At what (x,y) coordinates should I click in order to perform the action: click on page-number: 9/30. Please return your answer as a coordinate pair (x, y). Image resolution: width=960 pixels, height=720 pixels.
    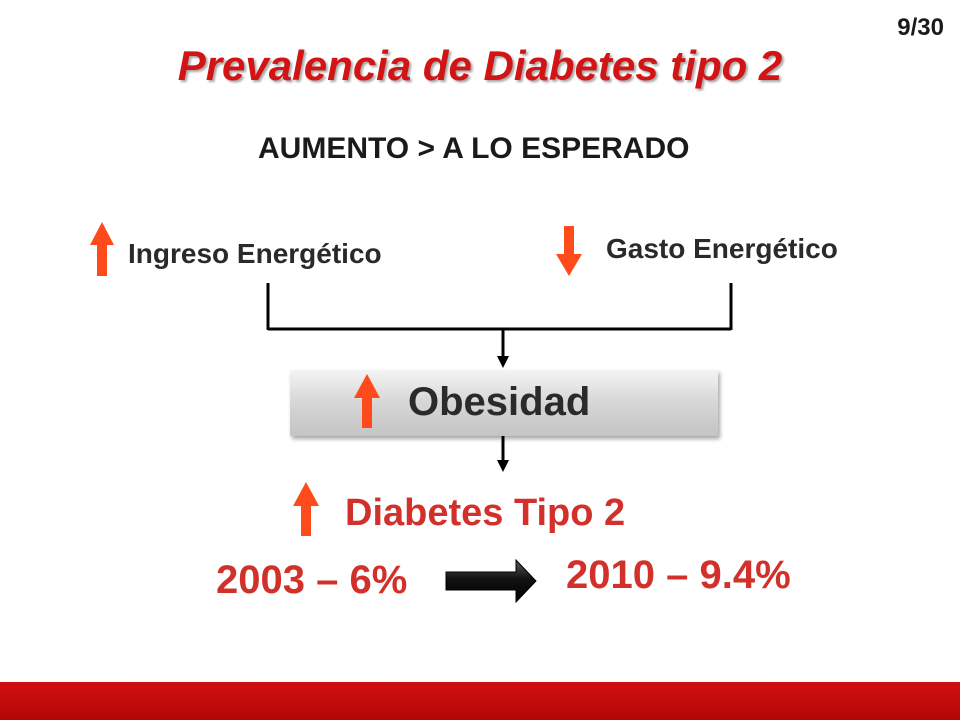
    Looking at the image, I should click on (920, 27).